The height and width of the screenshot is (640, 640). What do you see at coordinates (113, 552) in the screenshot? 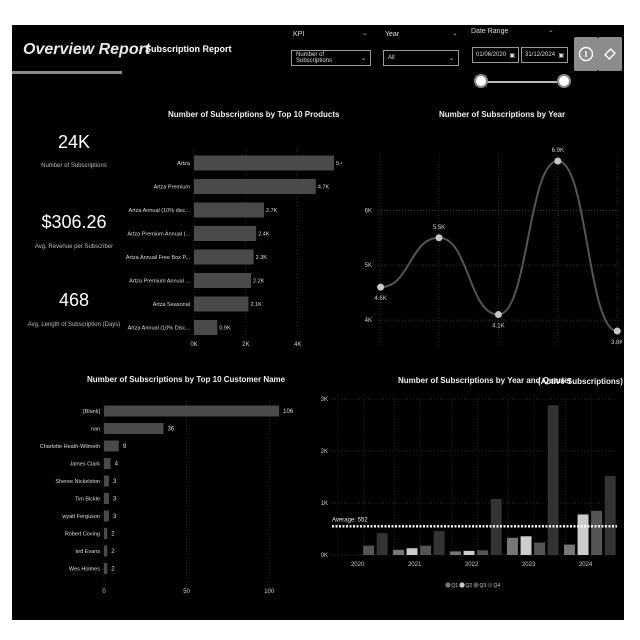
I see `data-label: 2` at bounding box center [113, 552].